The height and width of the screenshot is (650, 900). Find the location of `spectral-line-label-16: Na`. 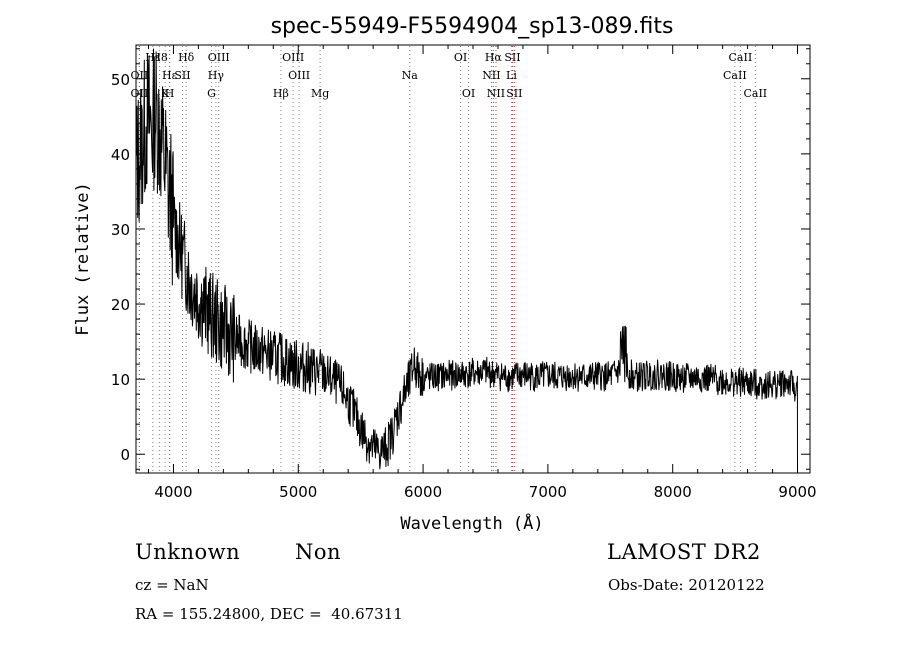

spectral-line-label-16: Na is located at coordinates (410, 75).